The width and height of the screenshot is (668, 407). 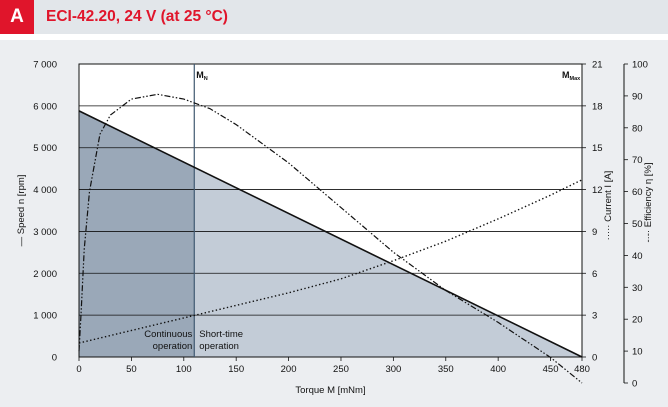 I want to click on x-tick-label: 150, so click(x=236, y=369).